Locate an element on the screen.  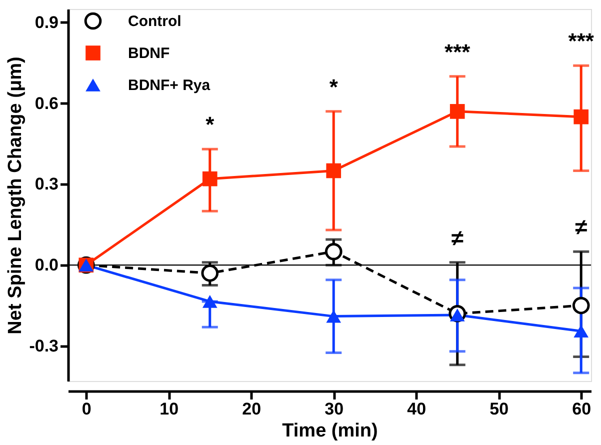
x-tick-label: 60 is located at coordinates (582, 409).